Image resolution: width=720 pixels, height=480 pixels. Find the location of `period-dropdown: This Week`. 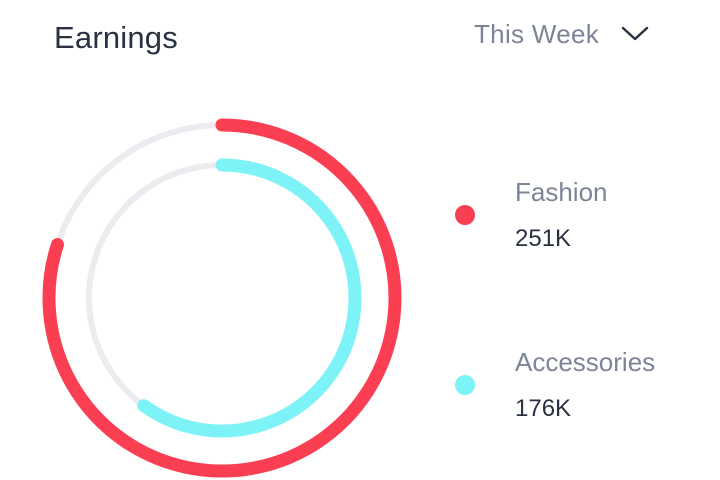

period-dropdown: This Week is located at coordinates (561, 34).